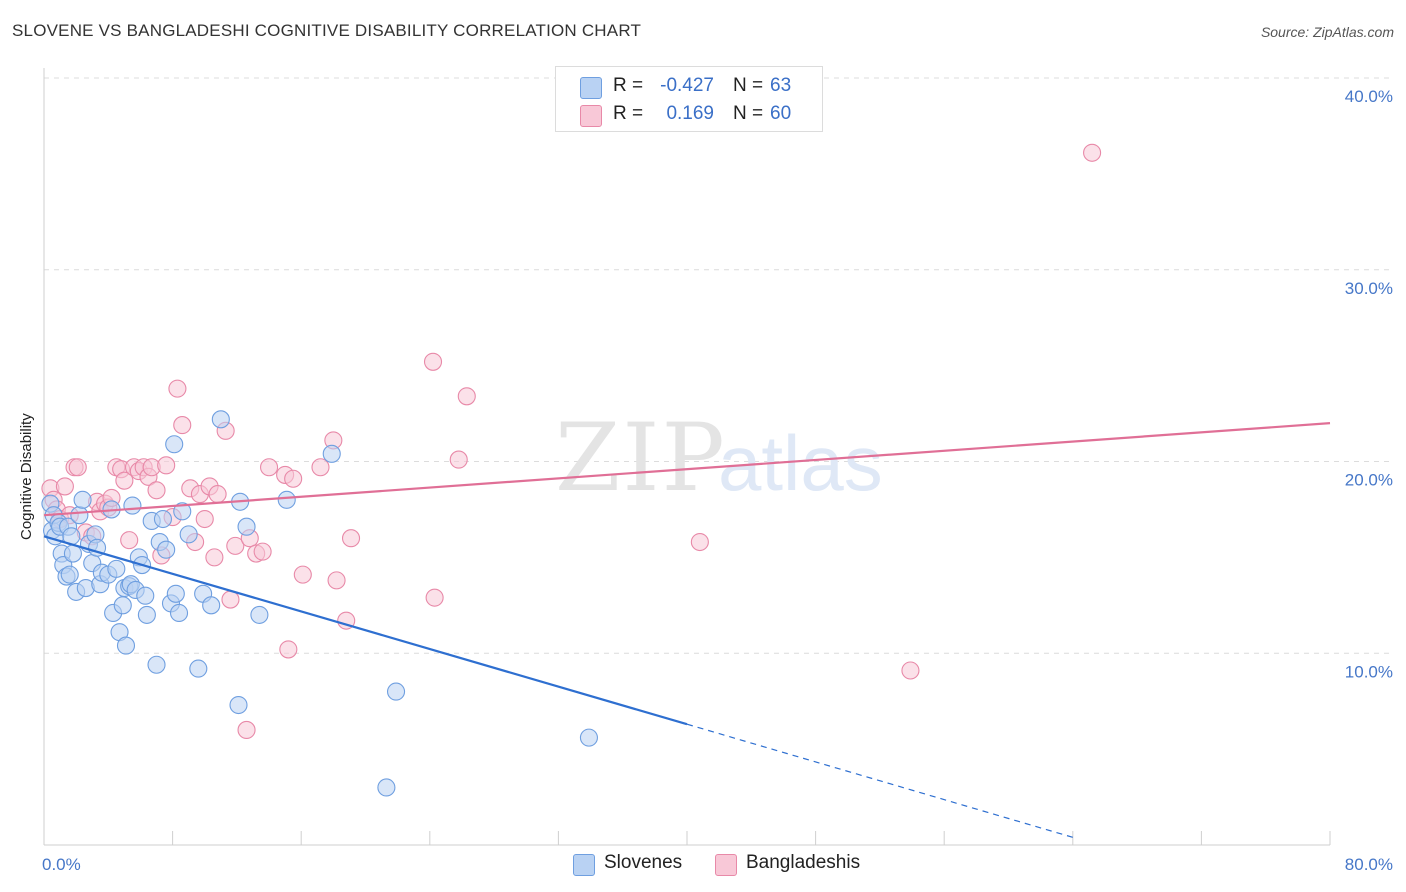 This screenshot has width=1406, height=892. I want to click on legend-label: Bangladeshis, so click(803, 862).